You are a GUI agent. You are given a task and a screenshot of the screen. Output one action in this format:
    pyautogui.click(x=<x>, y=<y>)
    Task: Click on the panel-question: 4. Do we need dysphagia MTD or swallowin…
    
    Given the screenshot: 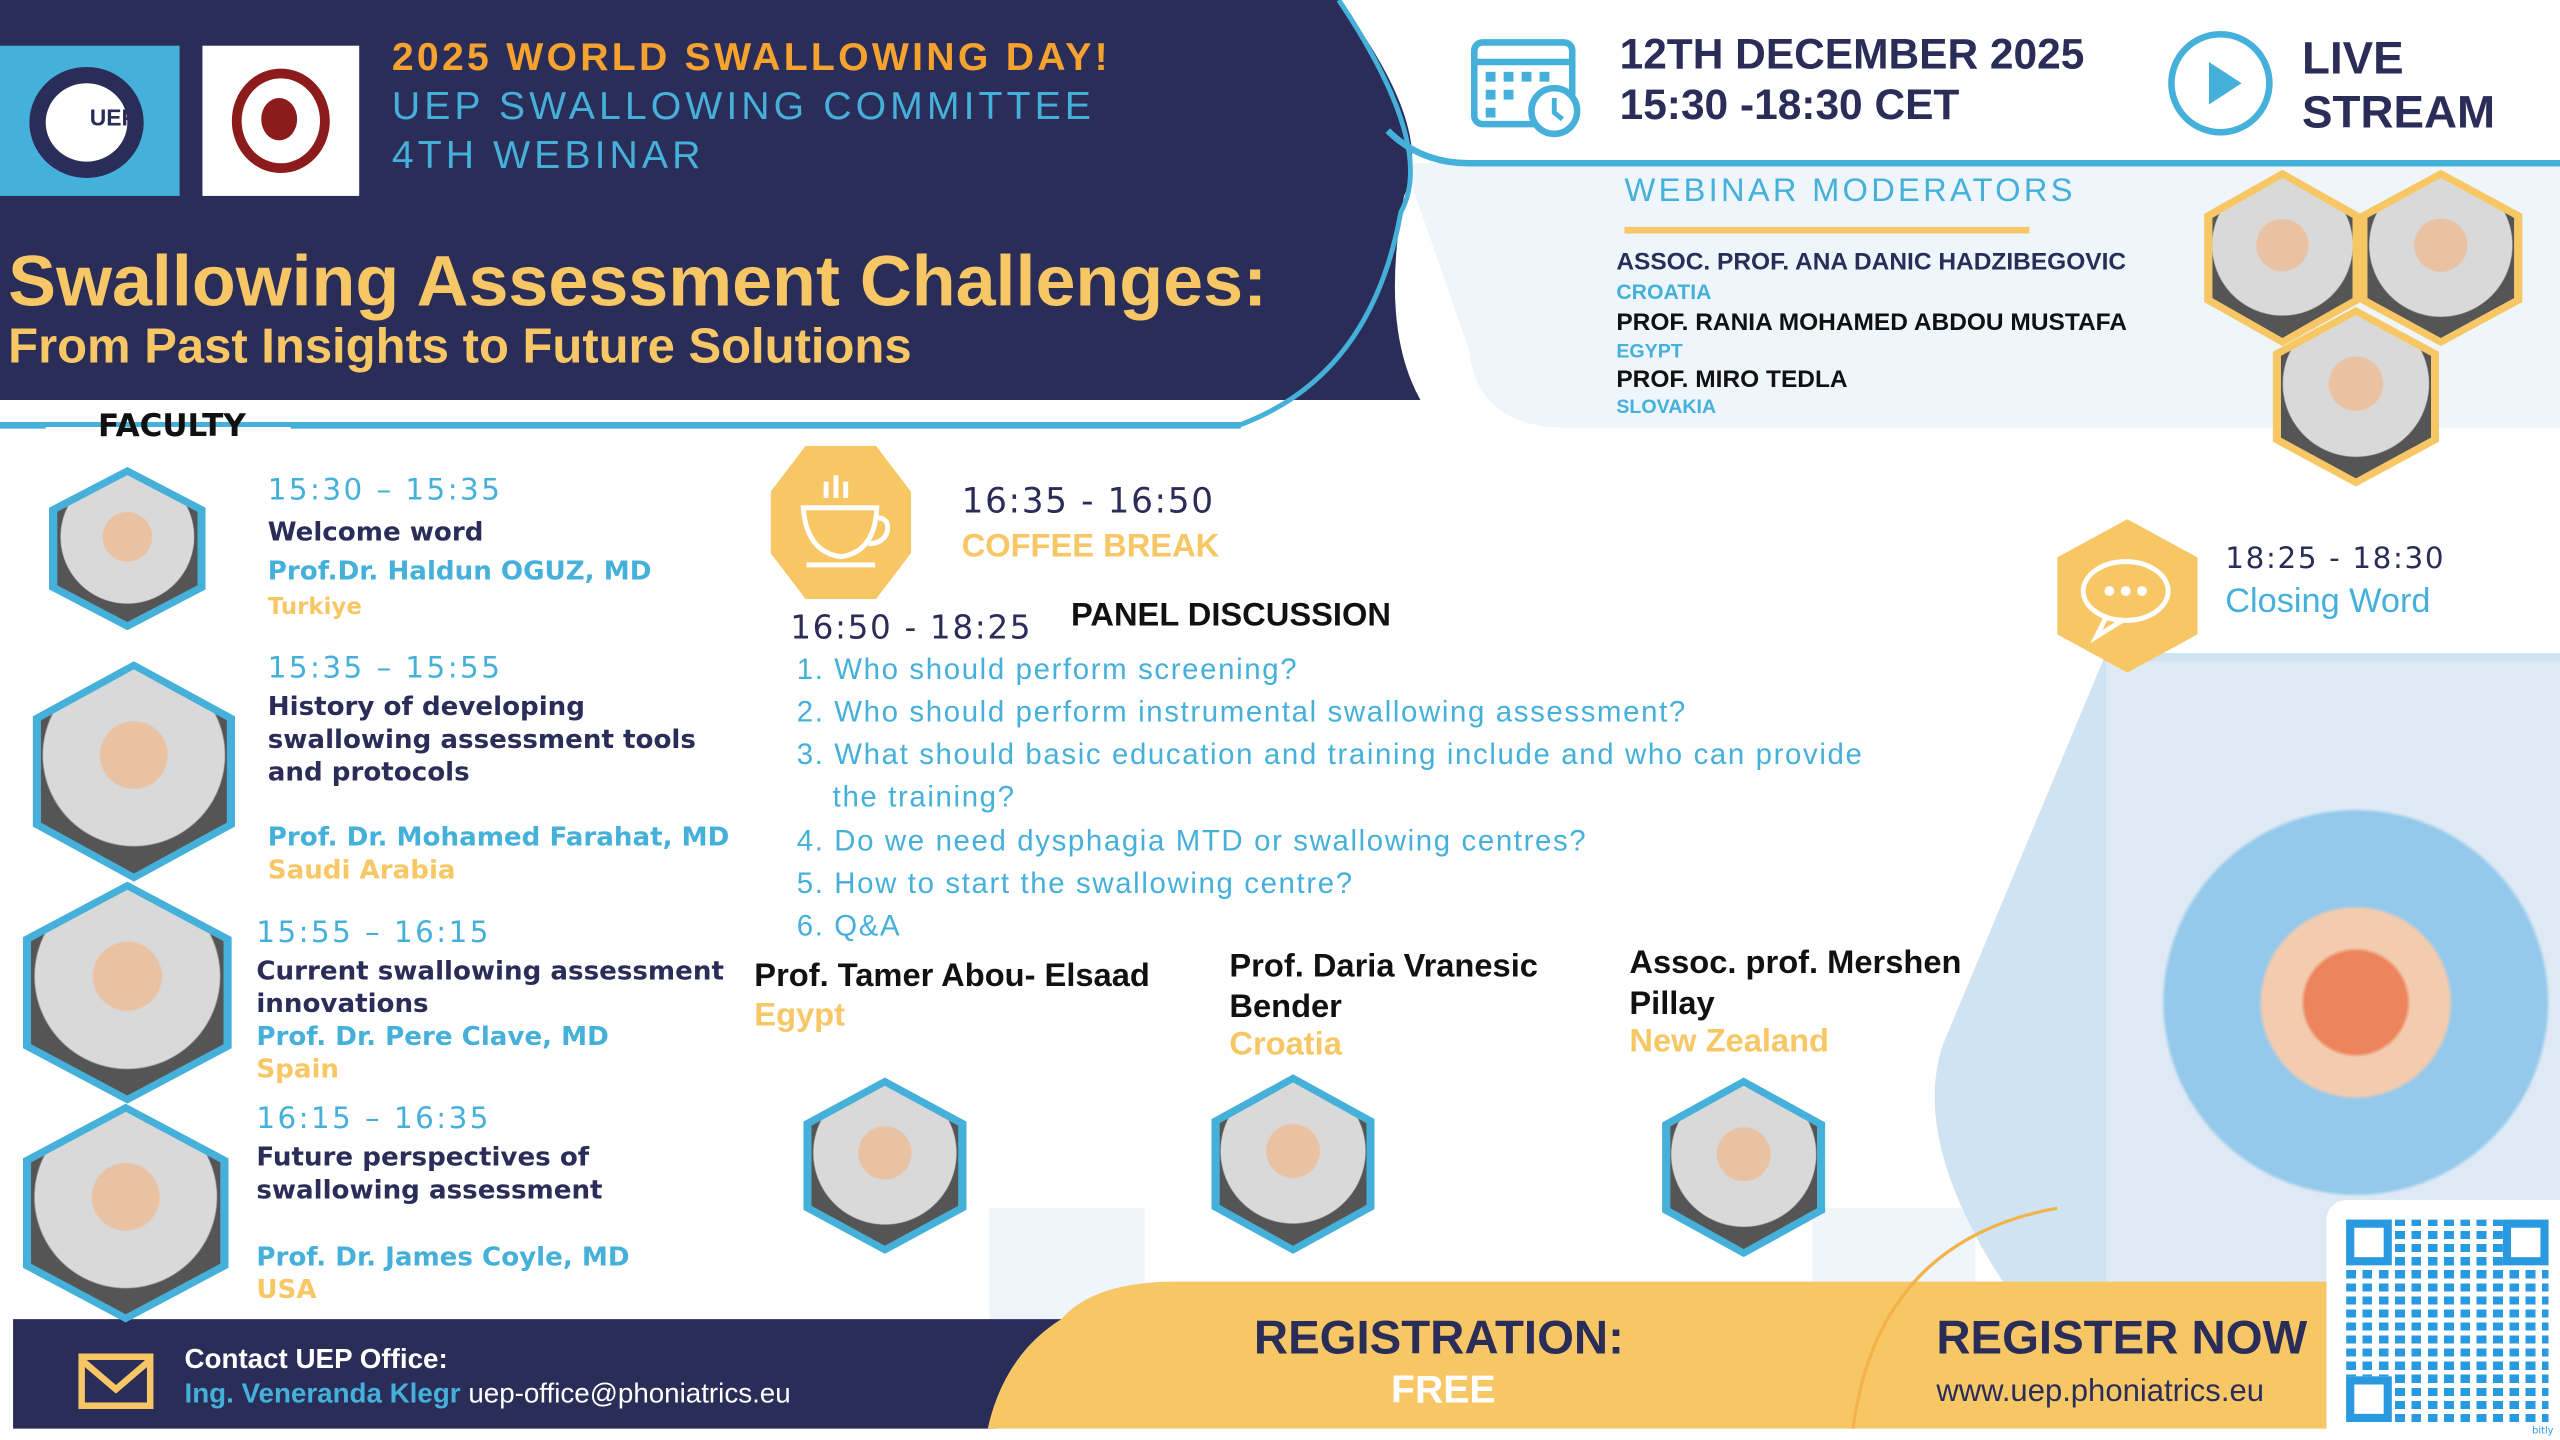 What is the action you would take?
    pyautogui.click(x=1192, y=841)
    